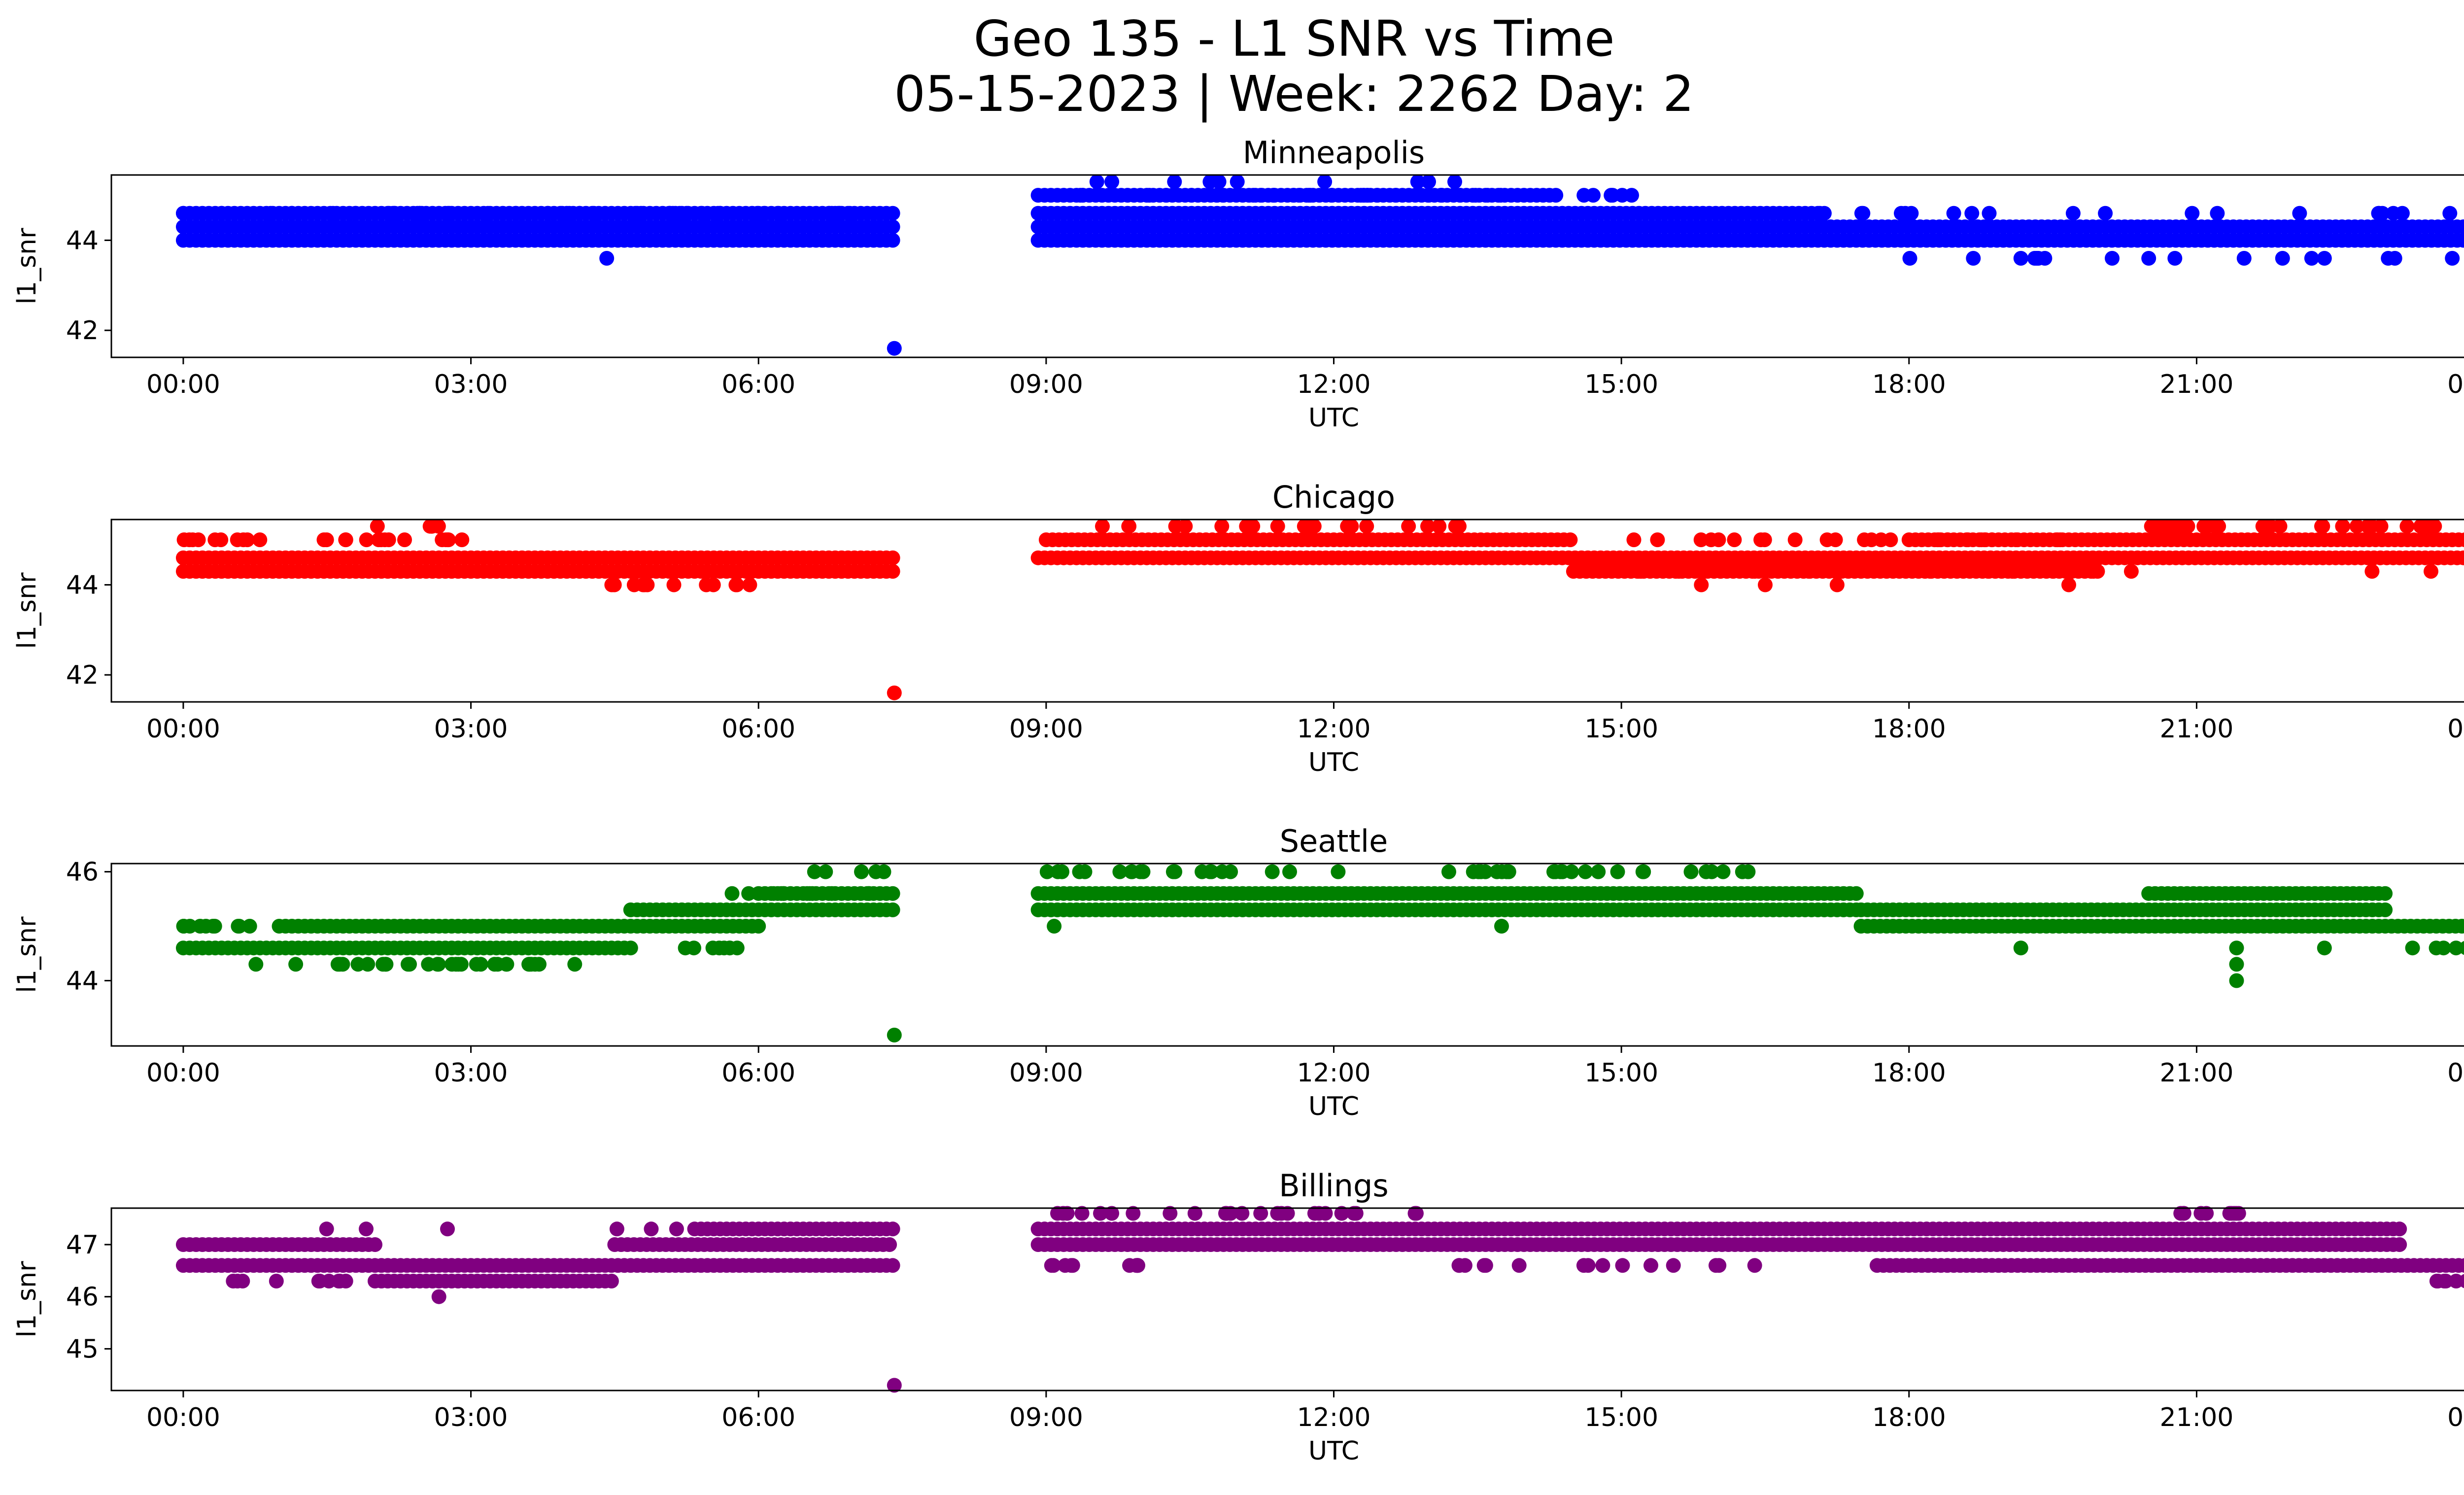  I want to click on figure-subtitle: 05-15-2023 | Week: 2262 Day: 2, so click(1294, 94).